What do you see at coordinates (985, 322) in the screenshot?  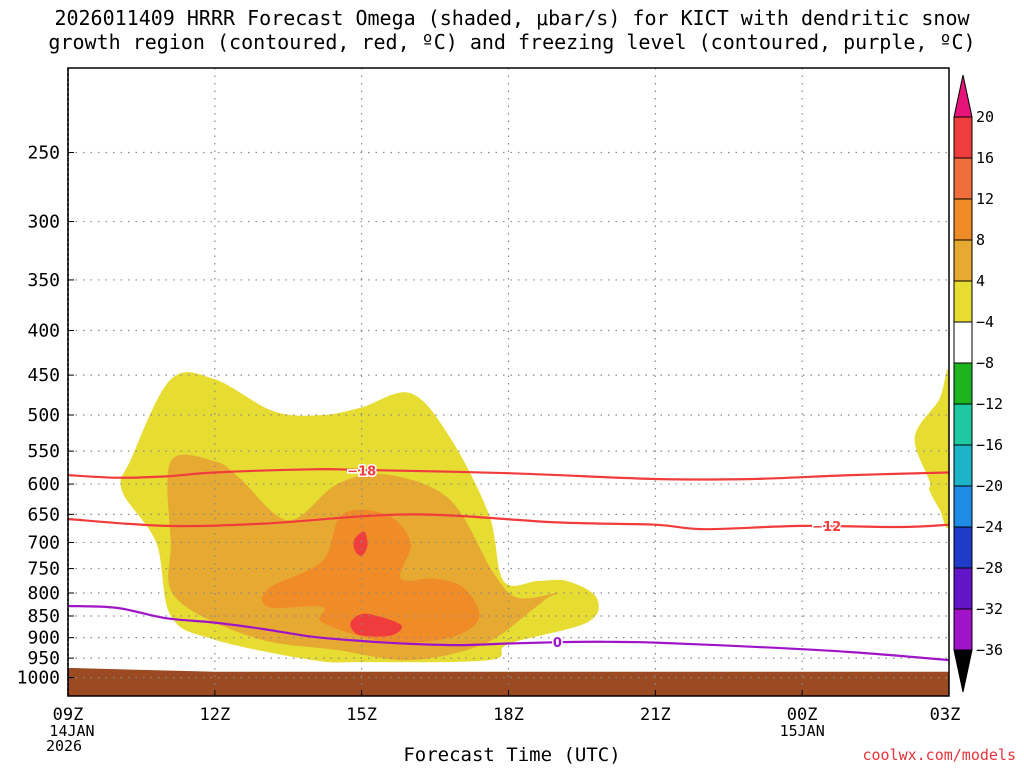 I see `colorbar-label--4: −4` at bounding box center [985, 322].